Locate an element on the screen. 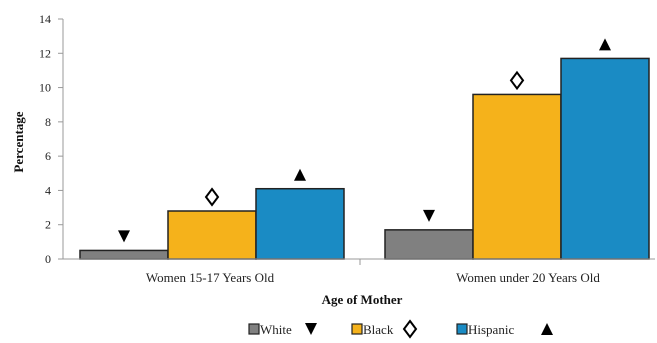  legend-swatch-white is located at coordinates (254, 329).